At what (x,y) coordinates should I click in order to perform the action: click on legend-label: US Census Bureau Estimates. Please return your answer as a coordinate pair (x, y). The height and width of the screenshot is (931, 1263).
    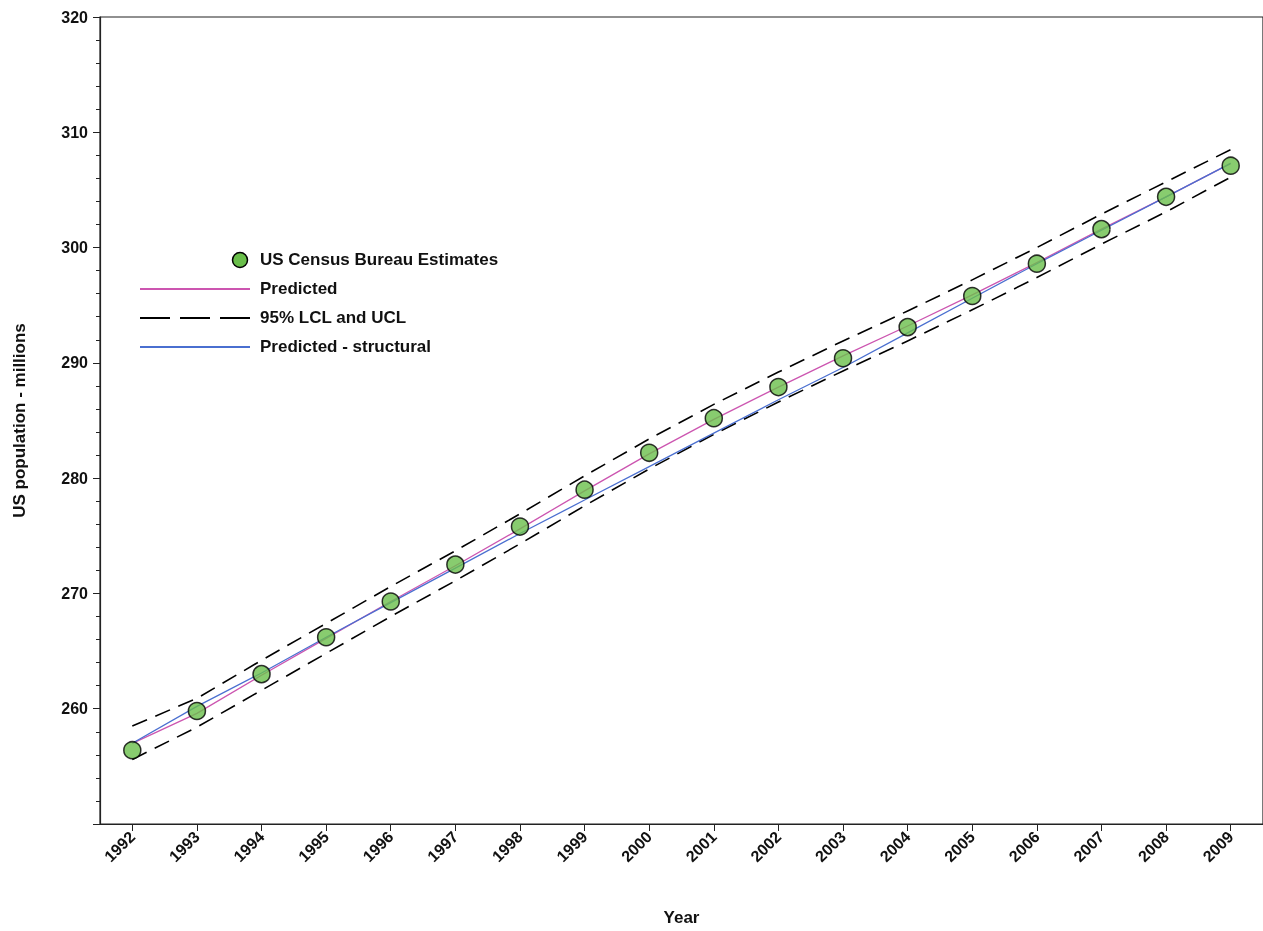
    Looking at the image, I should click on (379, 260).